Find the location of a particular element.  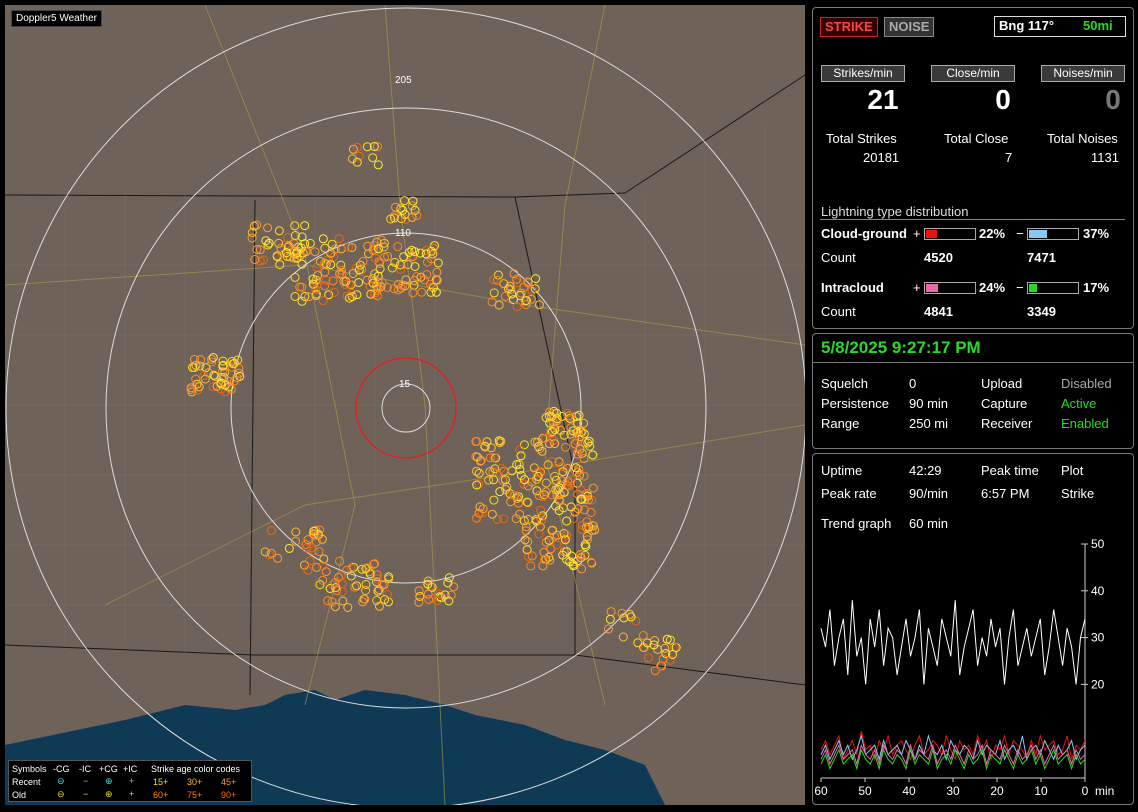

legend-old-cg-minus-icon: ⊖ is located at coordinates (61, 794).